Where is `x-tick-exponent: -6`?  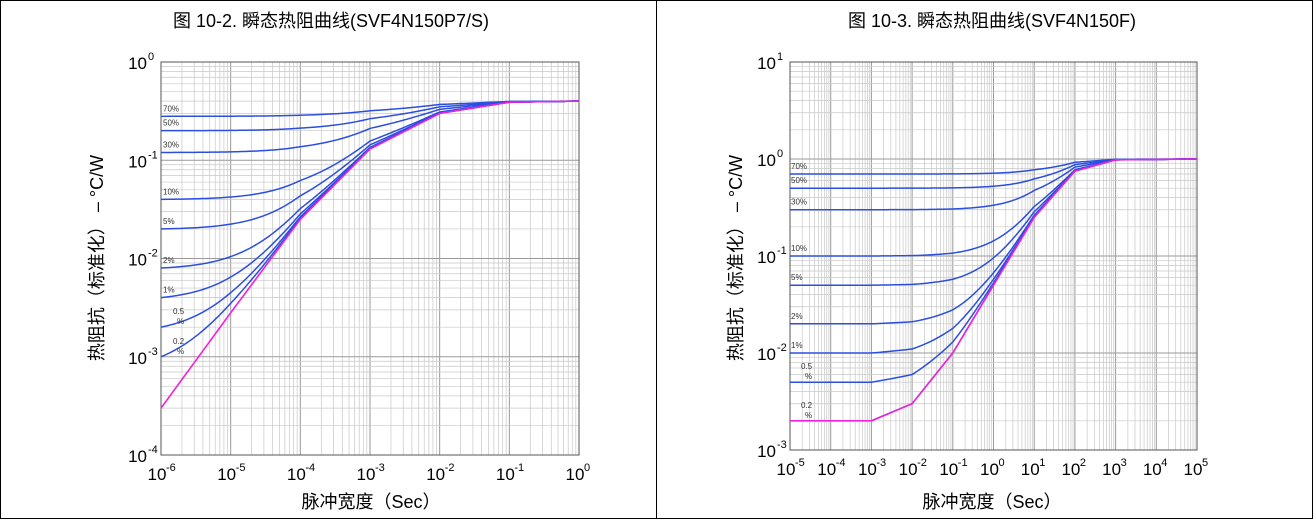
x-tick-exponent: -6 is located at coordinates (171, 468).